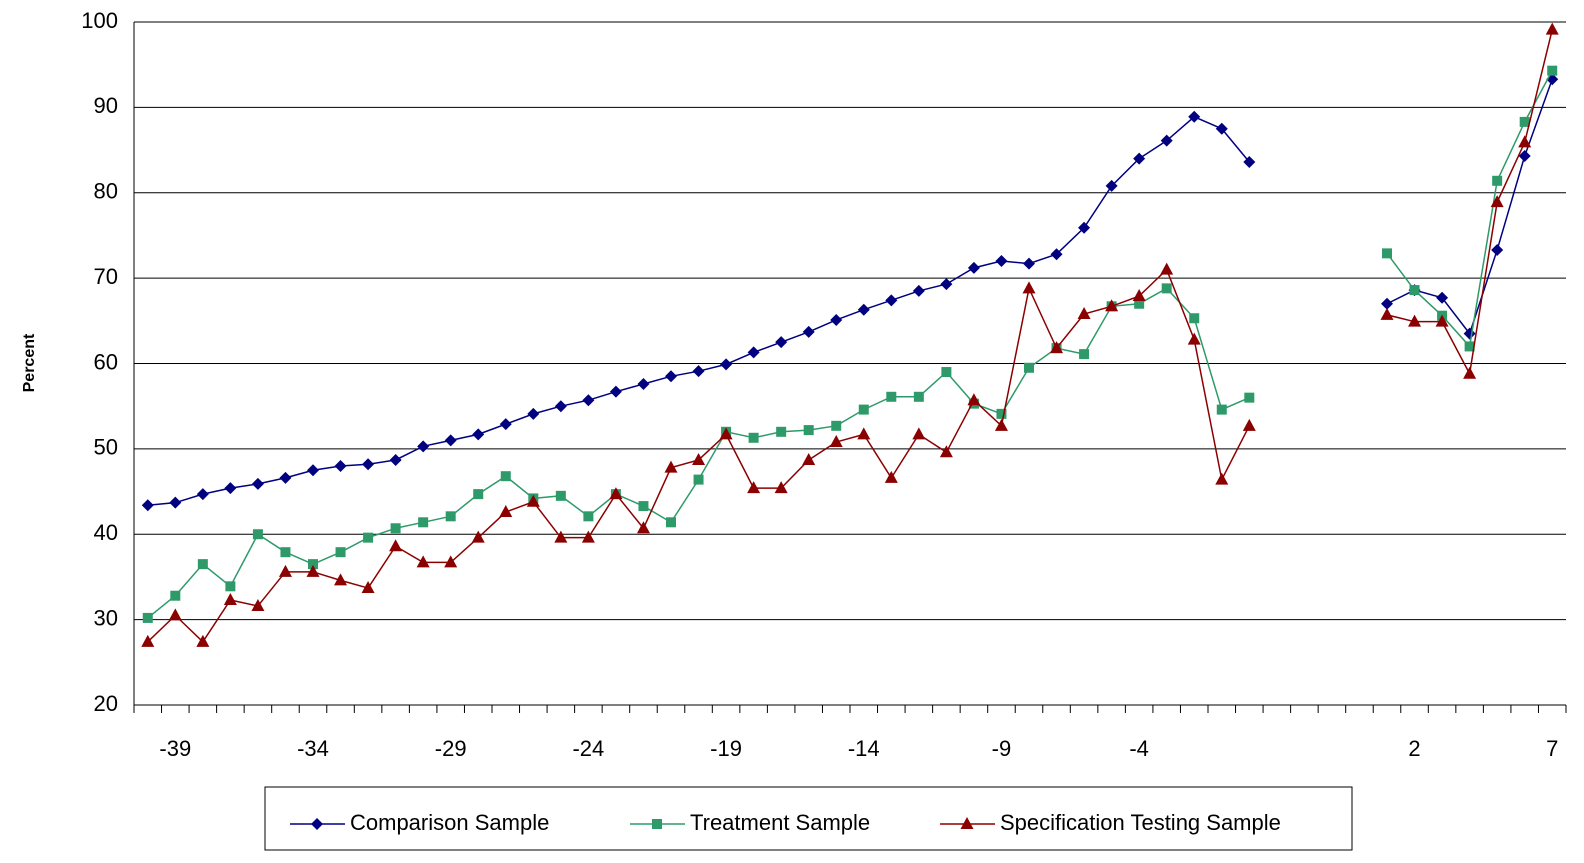 The height and width of the screenshot is (863, 1584). I want to click on x-tick-label: -14, so click(864, 748).